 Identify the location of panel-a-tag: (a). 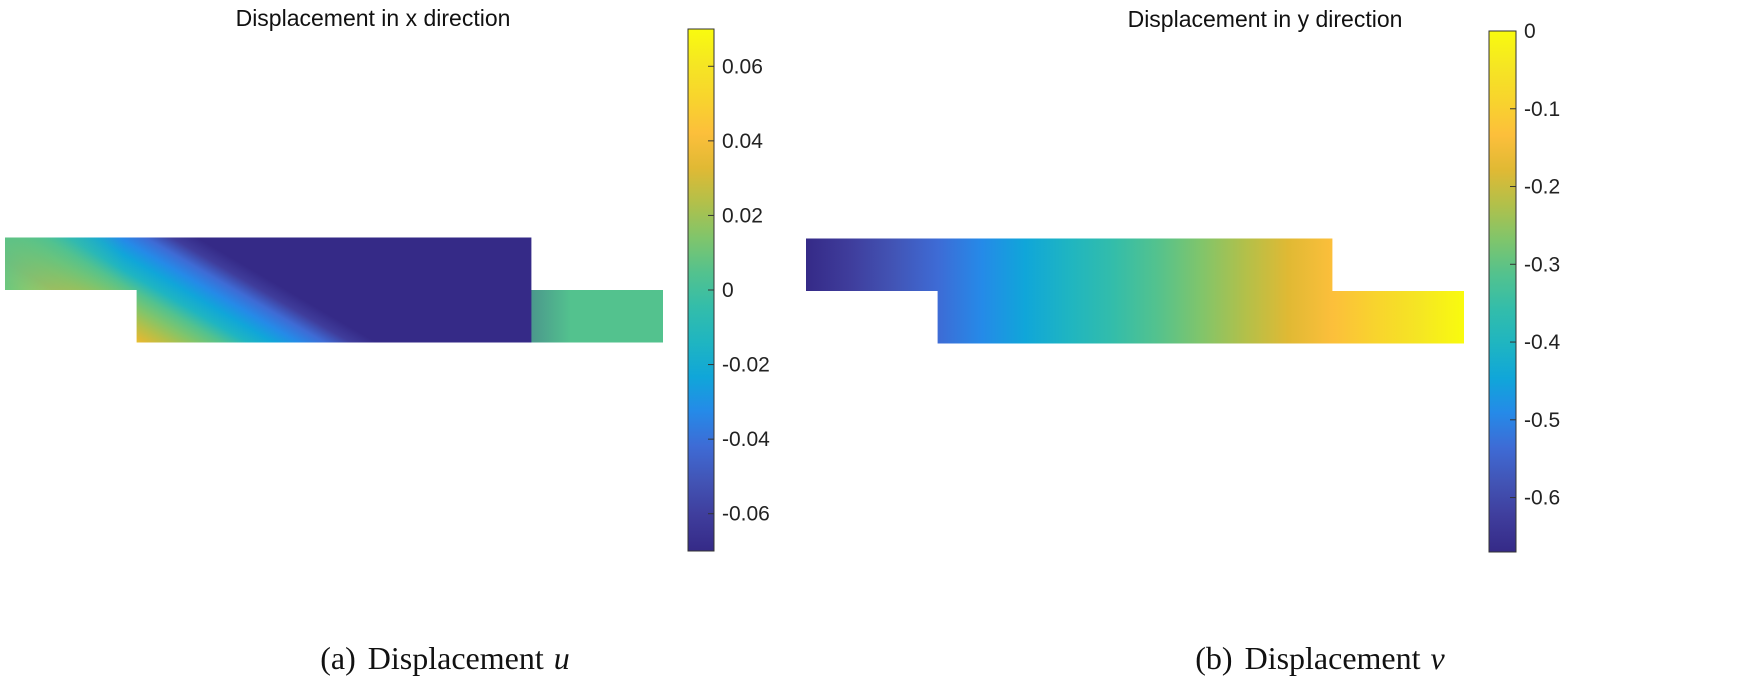
(338, 658).